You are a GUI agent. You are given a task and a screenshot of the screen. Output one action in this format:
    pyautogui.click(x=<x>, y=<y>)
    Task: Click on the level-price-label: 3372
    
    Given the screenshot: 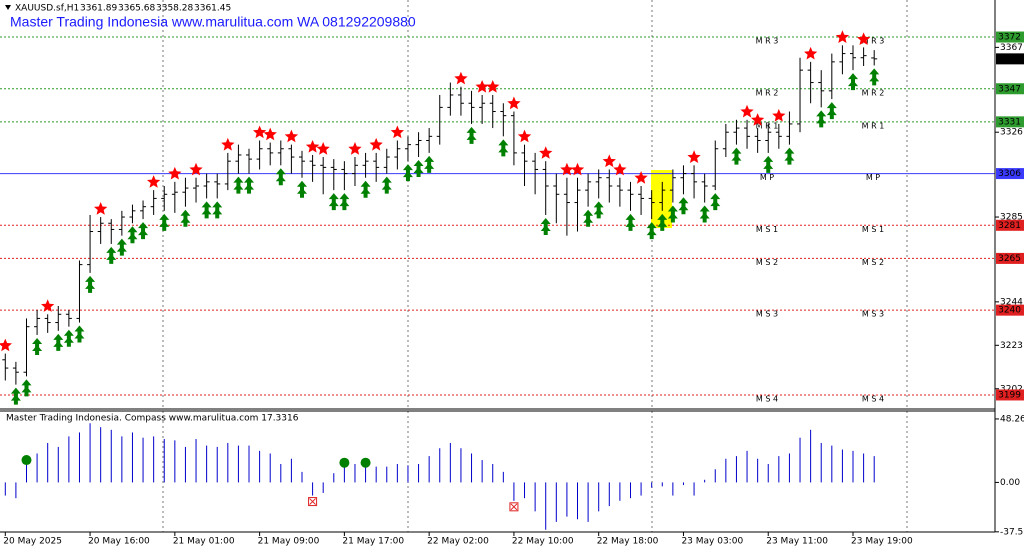 What is the action you would take?
    pyautogui.click(x=1009, y=38)
    